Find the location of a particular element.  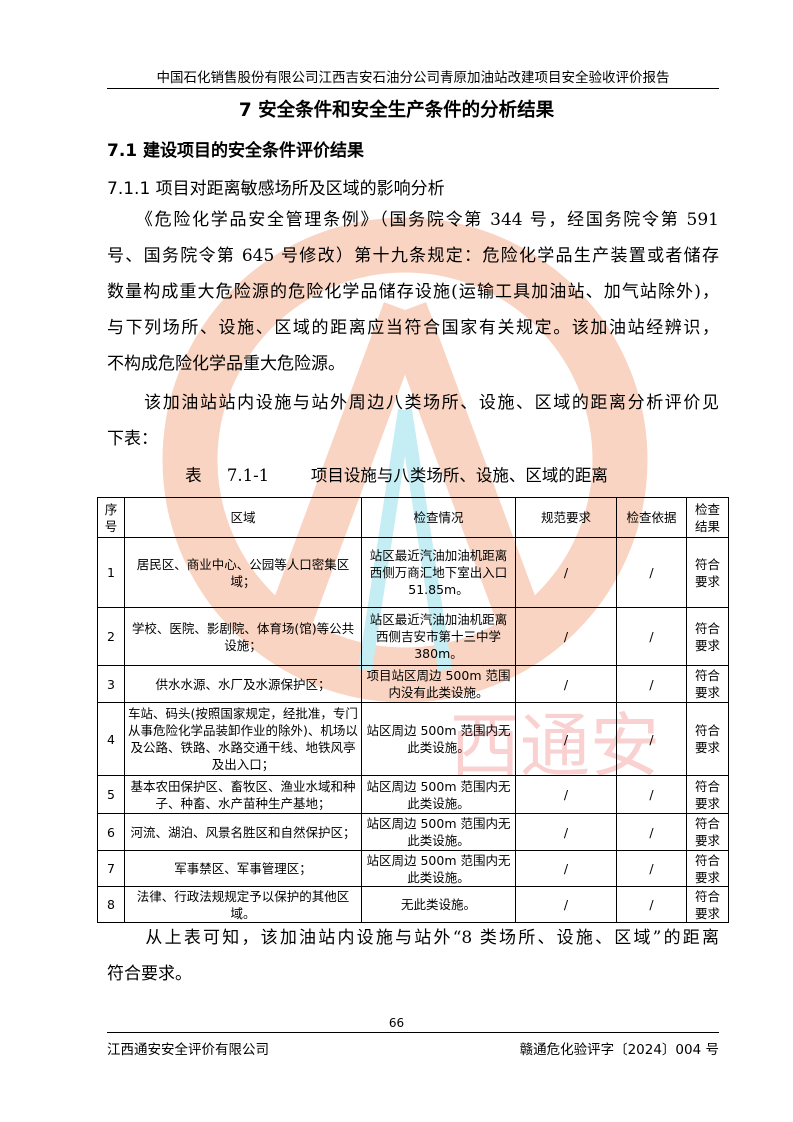

chapter-title: 7 安全条件和安全生产条件的分析结果 is located at coordinates (396, 110).